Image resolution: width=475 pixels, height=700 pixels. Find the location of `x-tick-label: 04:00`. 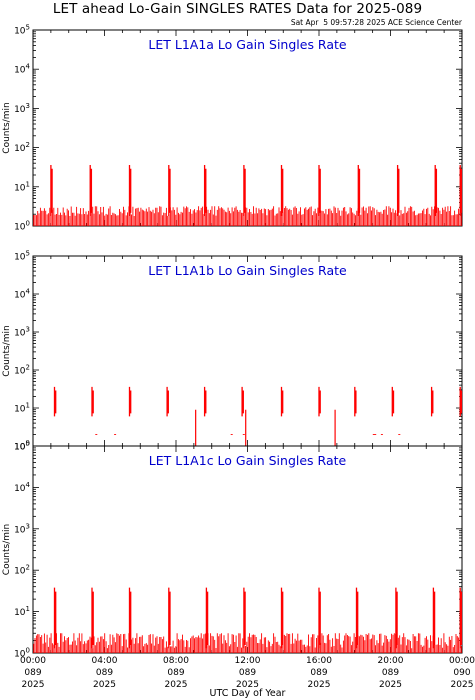

x-tick-label: 04:00 is located at coordinates (105, 661).